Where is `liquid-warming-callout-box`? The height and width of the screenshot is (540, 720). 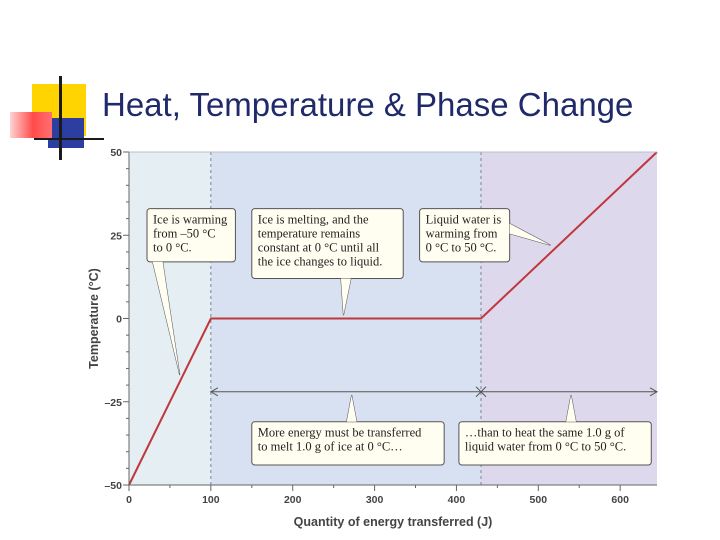 liquid-warming-callout-box is located at coordinates (465, 235).